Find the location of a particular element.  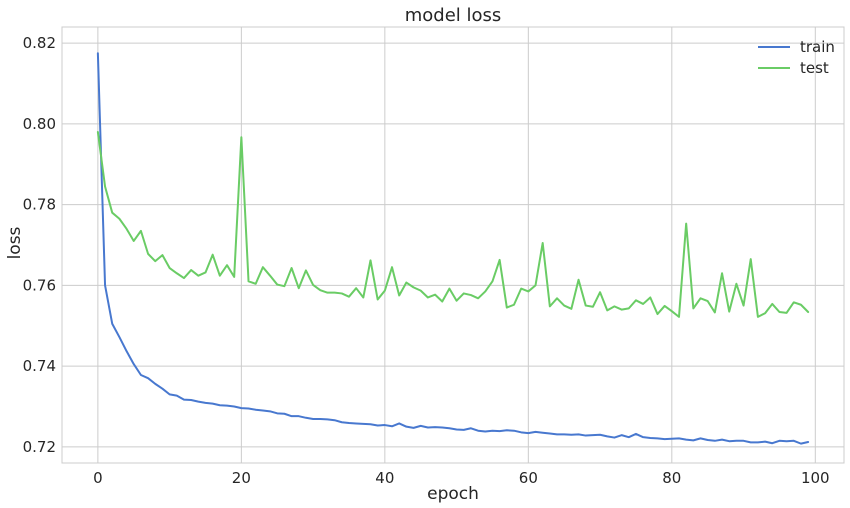

y-axis-label: loss is located at coordinates (15, 242).